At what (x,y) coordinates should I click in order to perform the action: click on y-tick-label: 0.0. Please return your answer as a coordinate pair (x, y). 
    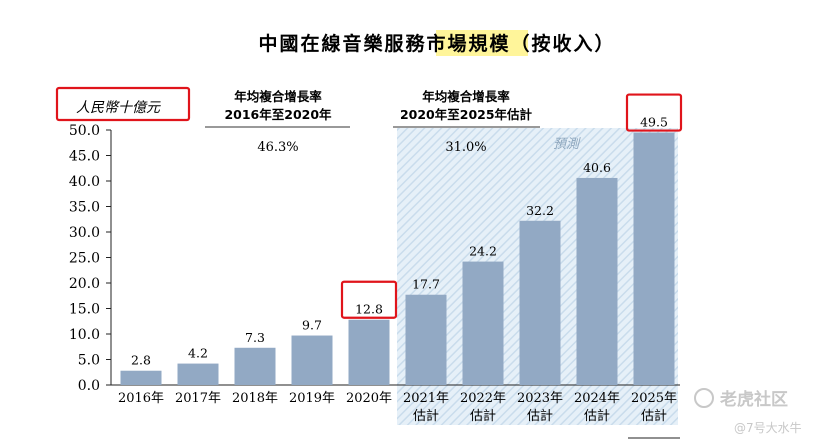
    Looking at the image, I should click on (89, 386).